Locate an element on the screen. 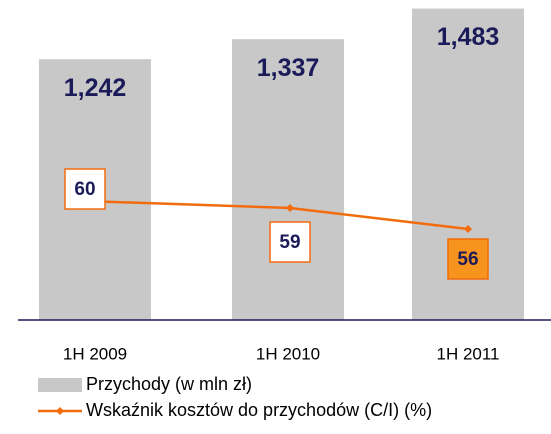 The image size is (551, 434). bar-value-label: 1,483 is located at coordinates (468, 37).